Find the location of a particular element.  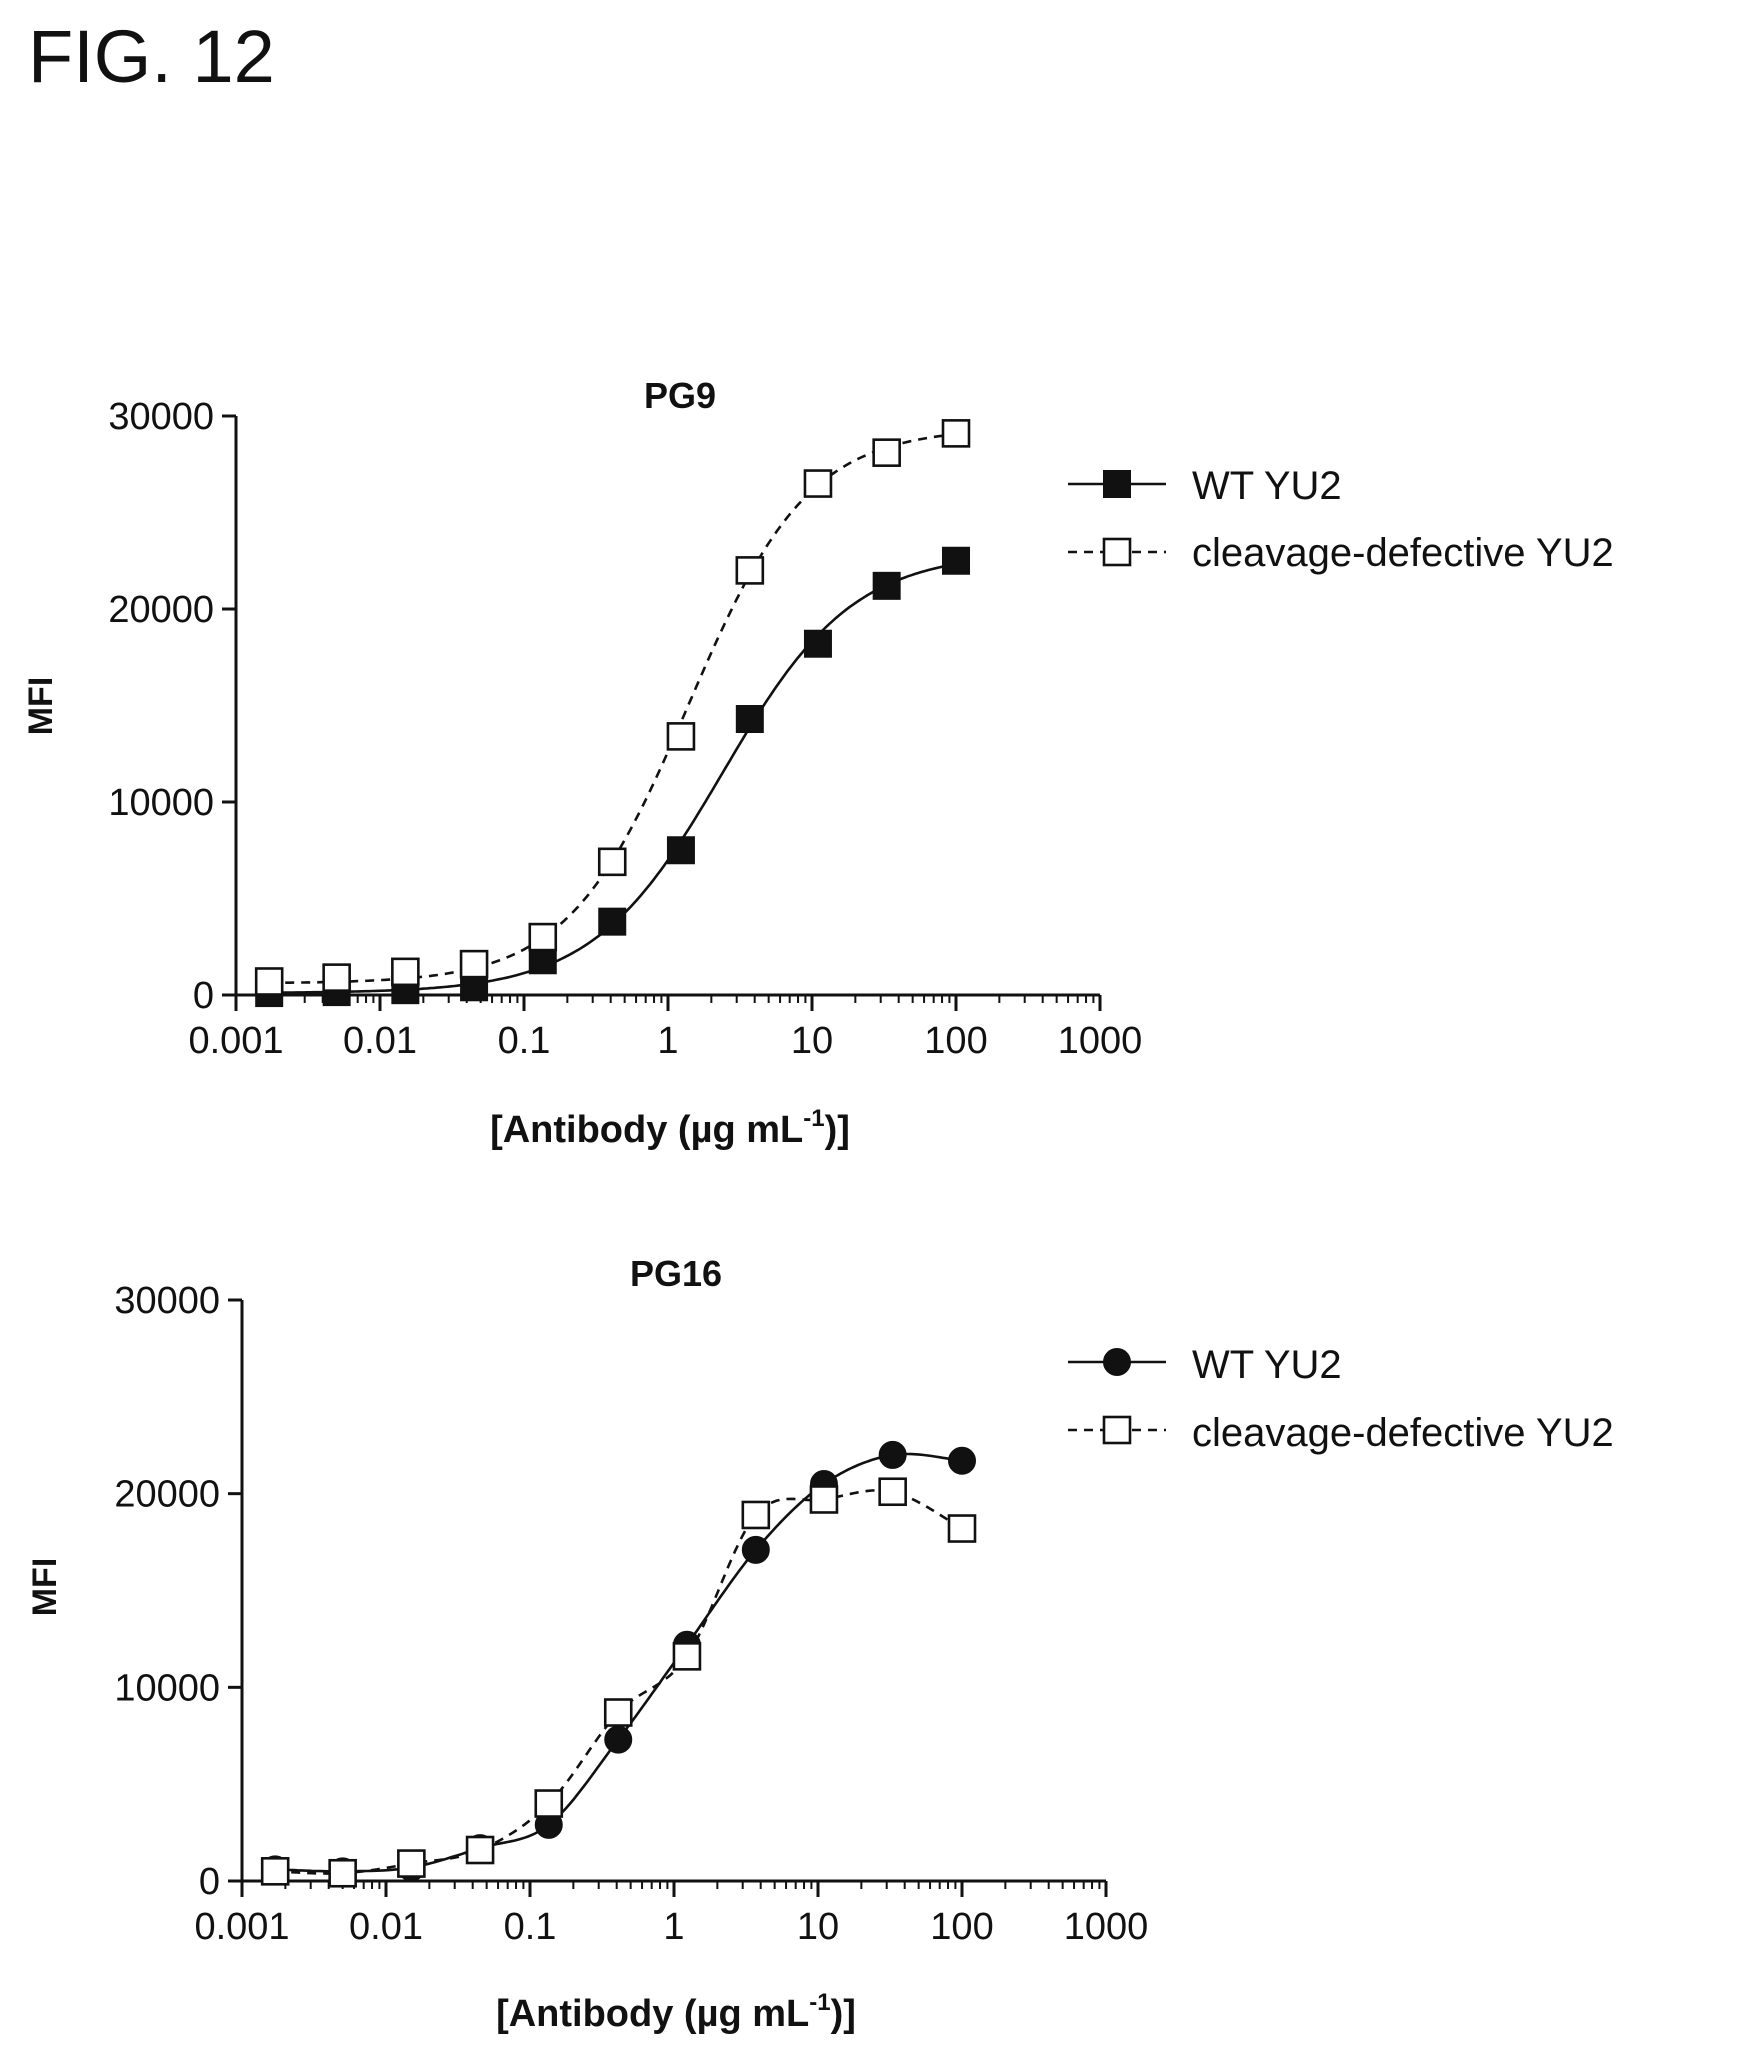

chart-title: PG16 is located at coordinates (676, 1273).